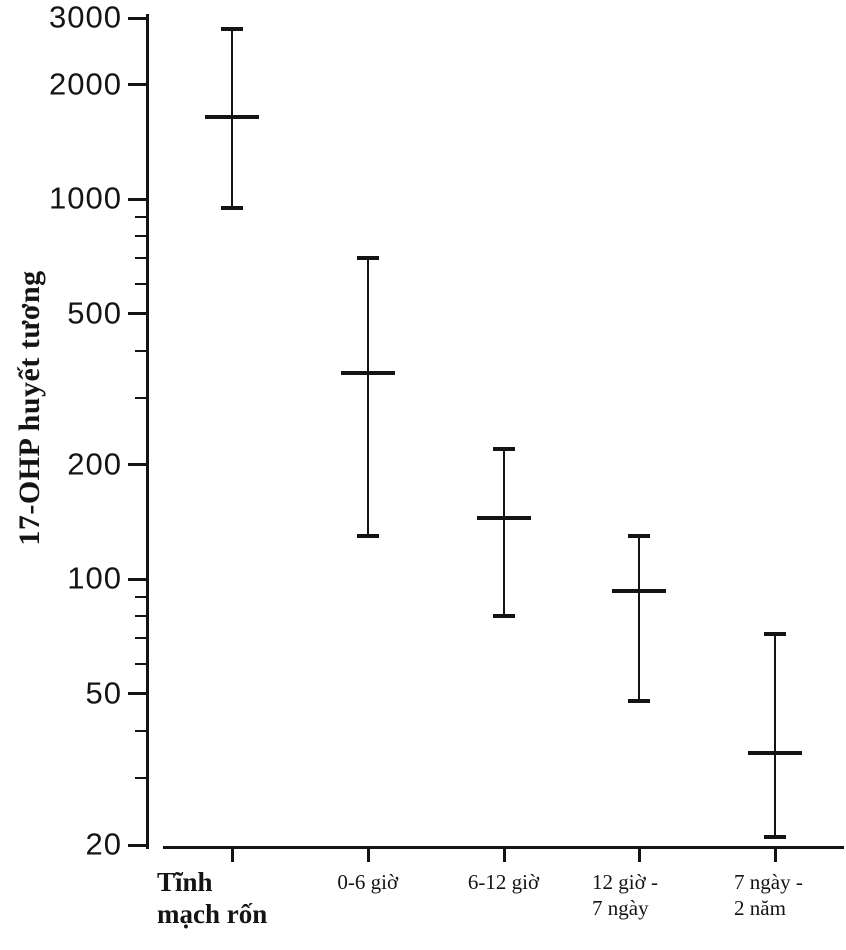  I want to click on x-category-label-line: 7 ngày -, so click(768, 882).